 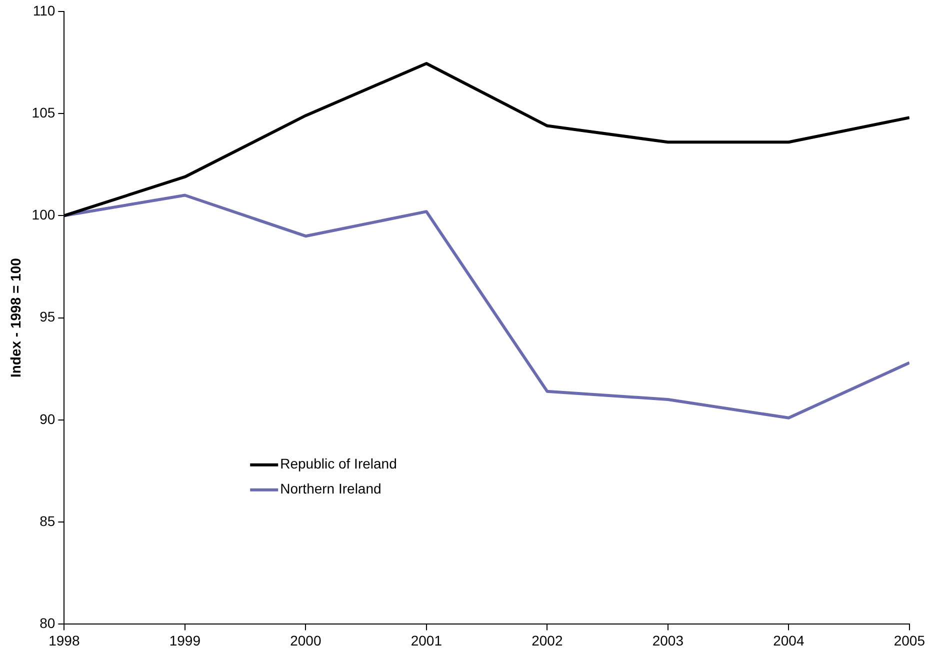 What do you see at coordinates (48, 418) in the screenshot?
I see `y-tick-label: 90` at bounding box center [48, 418].